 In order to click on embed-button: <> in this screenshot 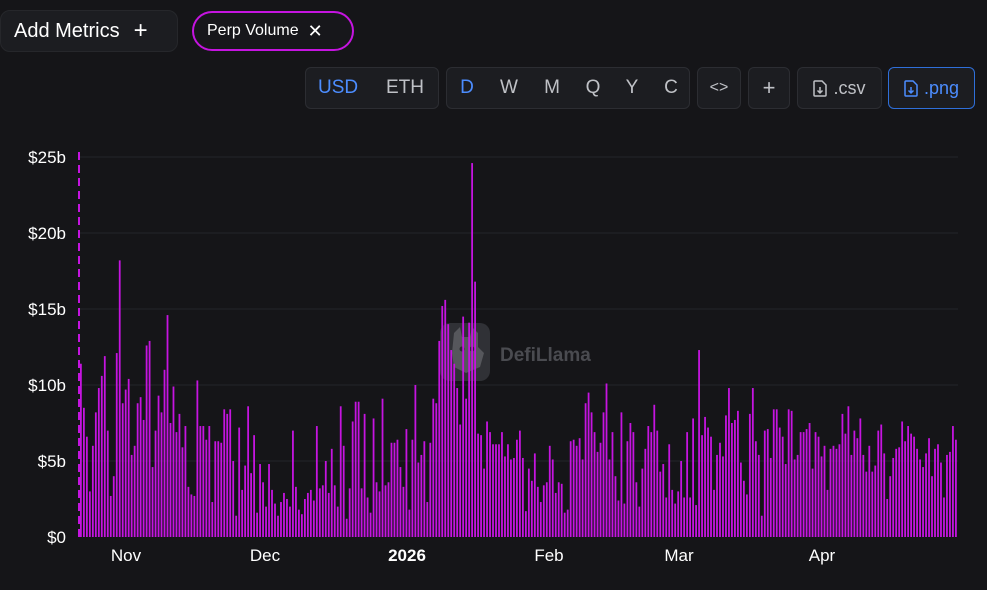, I will do `click(719, 88)`.